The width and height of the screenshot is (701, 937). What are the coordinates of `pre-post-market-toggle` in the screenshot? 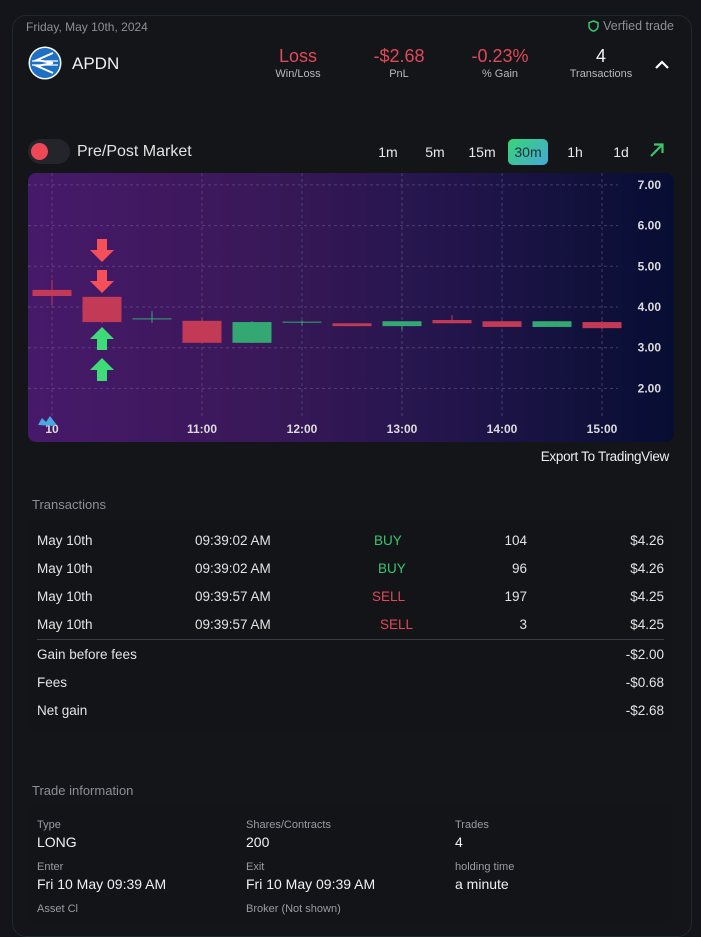 It's located at (49, 151).